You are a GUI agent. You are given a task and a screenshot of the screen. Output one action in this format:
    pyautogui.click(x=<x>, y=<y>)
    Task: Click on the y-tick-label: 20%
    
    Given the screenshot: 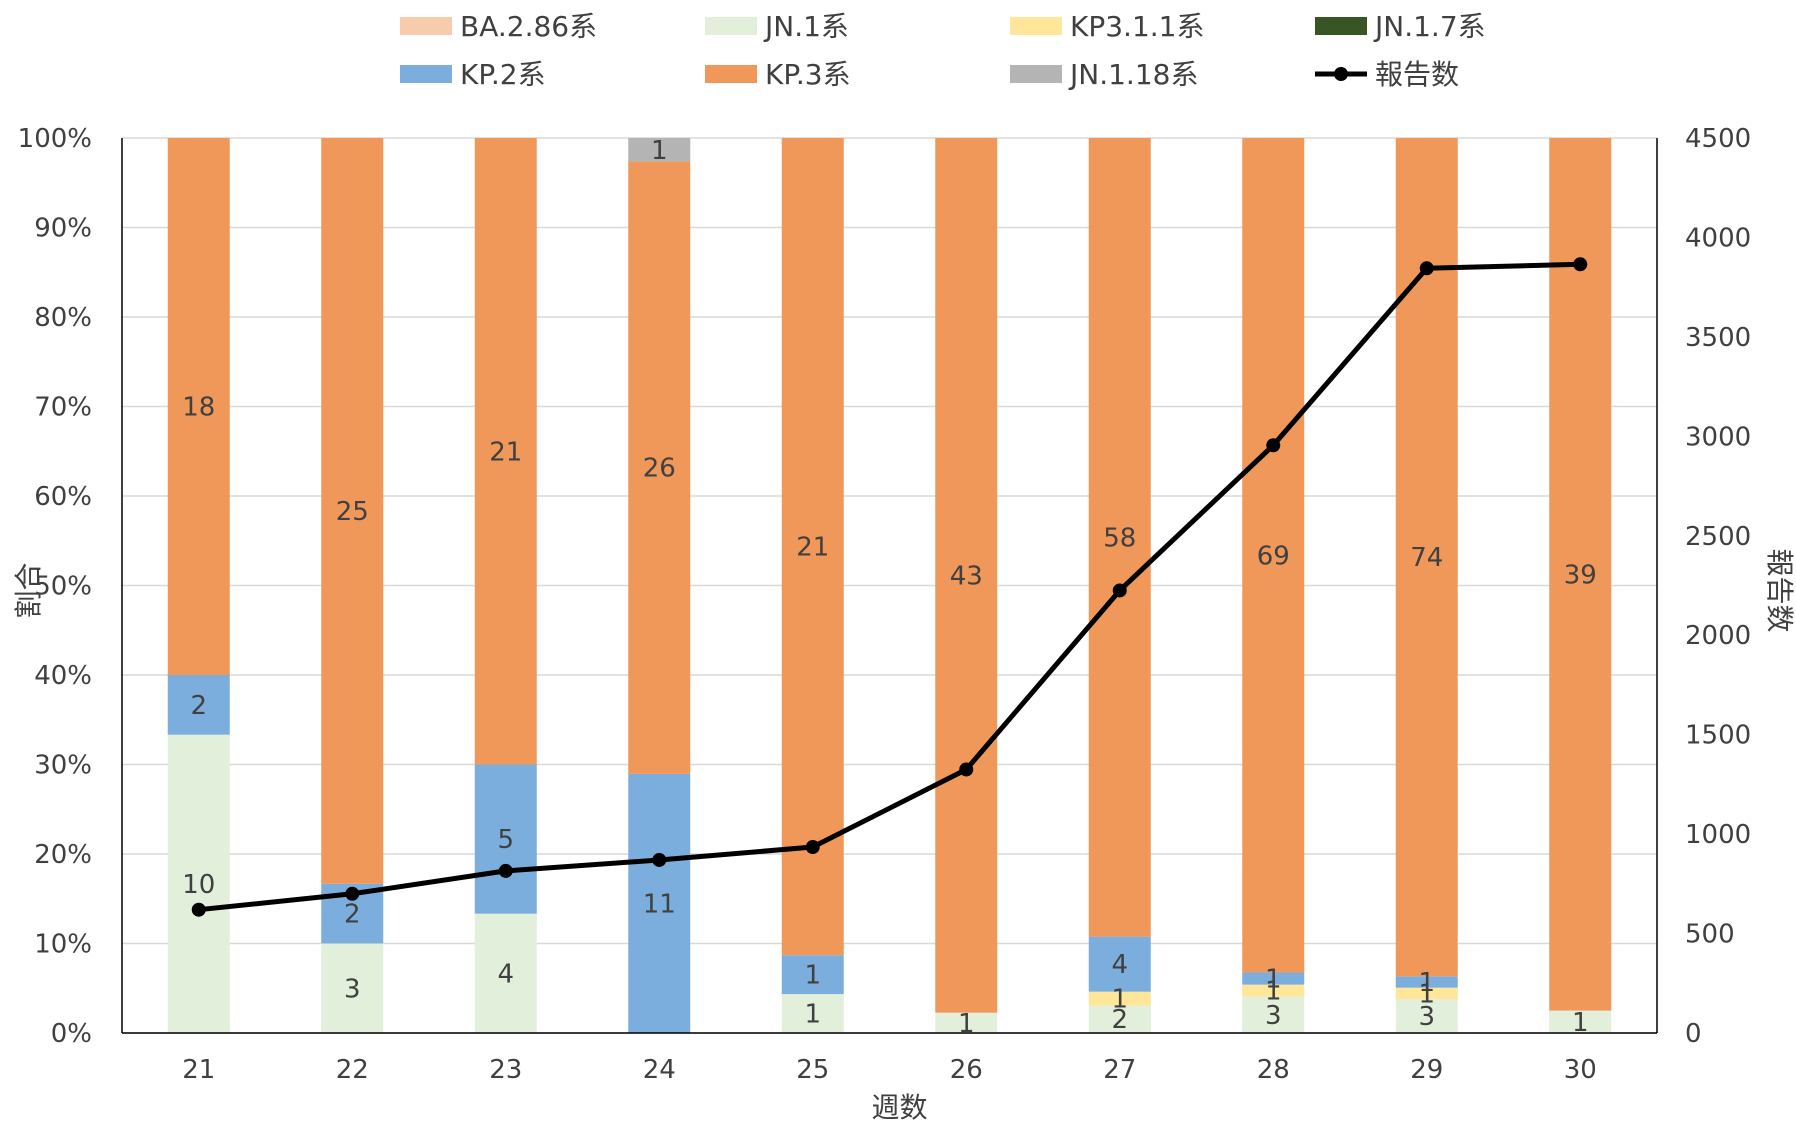 What is the action you would take?
    pyautogui.click(x=63, y=855)
    